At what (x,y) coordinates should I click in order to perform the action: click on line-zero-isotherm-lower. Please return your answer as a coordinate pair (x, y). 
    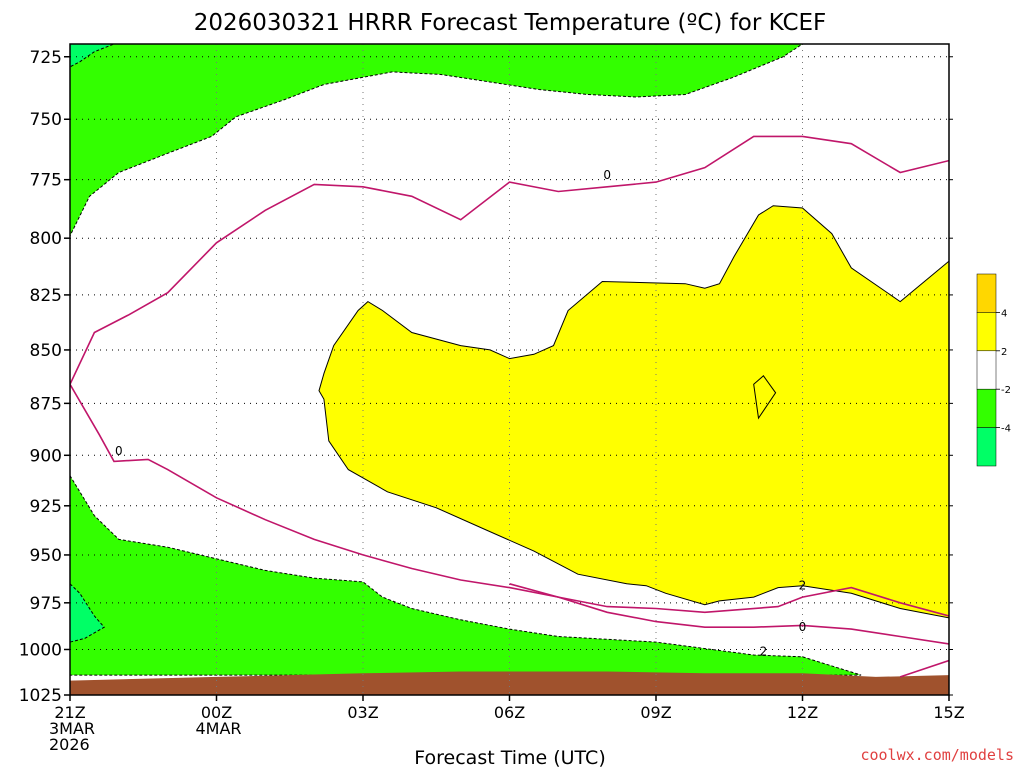
    Looking at the image, I should click on (729, 614).